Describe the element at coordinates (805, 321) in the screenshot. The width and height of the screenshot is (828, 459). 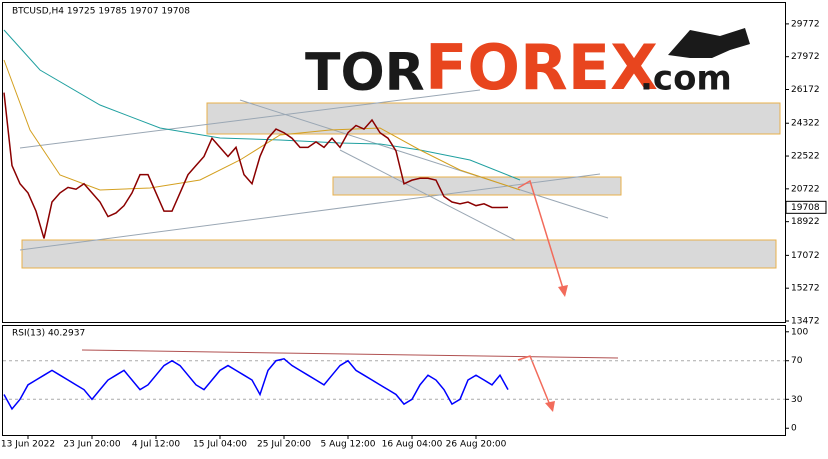
I see `y-tick-label: 13472` at that location.